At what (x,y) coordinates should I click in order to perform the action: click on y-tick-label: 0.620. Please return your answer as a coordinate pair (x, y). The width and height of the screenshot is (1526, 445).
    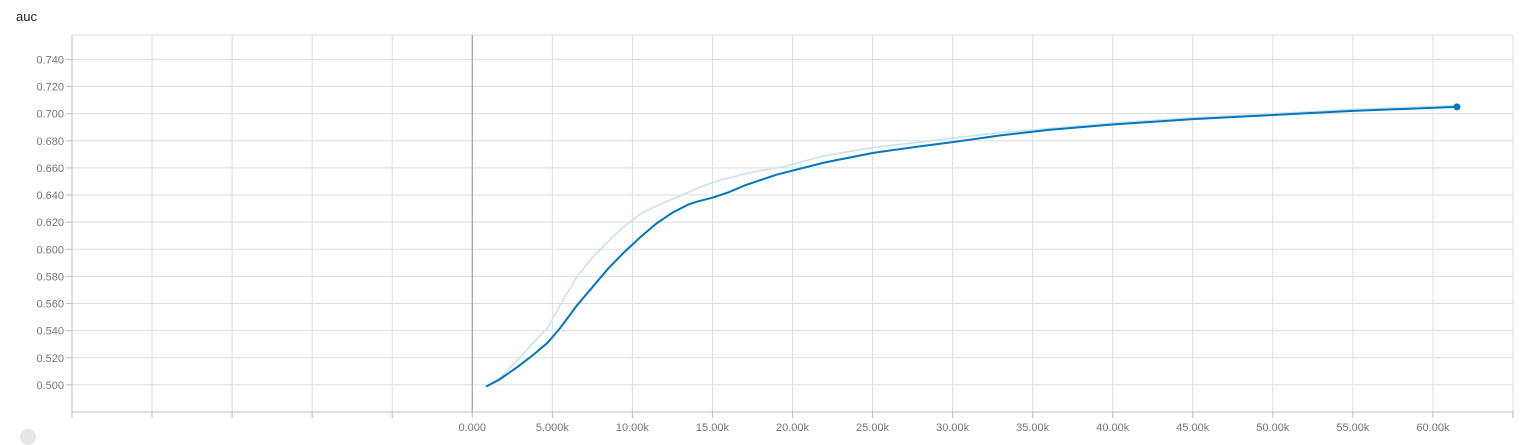
    Looking at the image, I should click on (50, 223).